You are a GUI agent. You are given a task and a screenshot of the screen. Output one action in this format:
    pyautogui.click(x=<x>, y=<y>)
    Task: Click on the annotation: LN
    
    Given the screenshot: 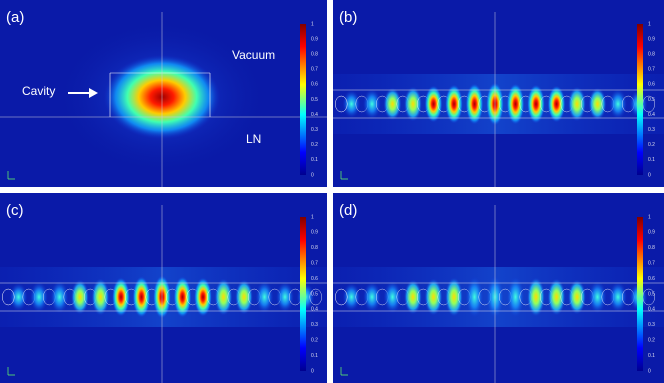 What is the action you would take?
    pyautogui.click(x=253, y=139)
    